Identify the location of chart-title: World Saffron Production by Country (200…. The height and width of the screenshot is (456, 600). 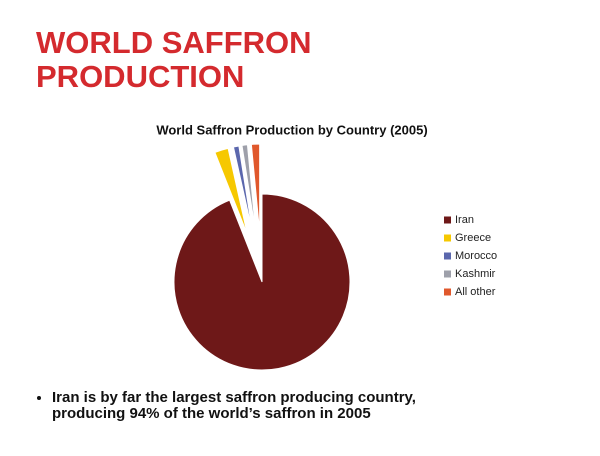
(291, 129).